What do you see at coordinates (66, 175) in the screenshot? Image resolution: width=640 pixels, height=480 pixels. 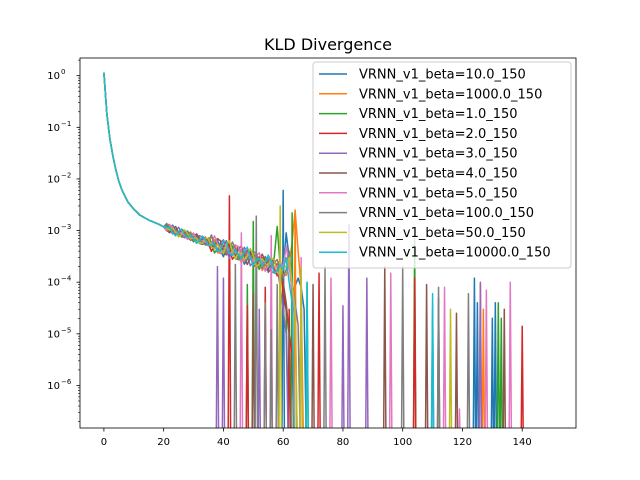 I see `y-tick-exponent: −2` at bounding box center [66, 175].